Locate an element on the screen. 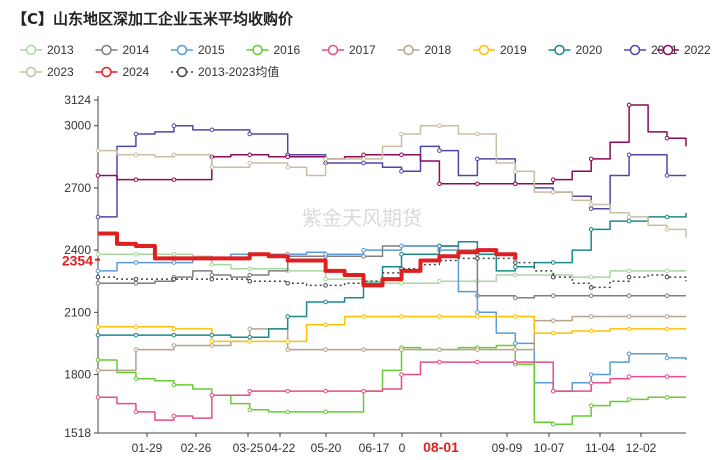 This screenshot has height=460, width=724. legend-label: 2017 is located at coordinates (362, 50).